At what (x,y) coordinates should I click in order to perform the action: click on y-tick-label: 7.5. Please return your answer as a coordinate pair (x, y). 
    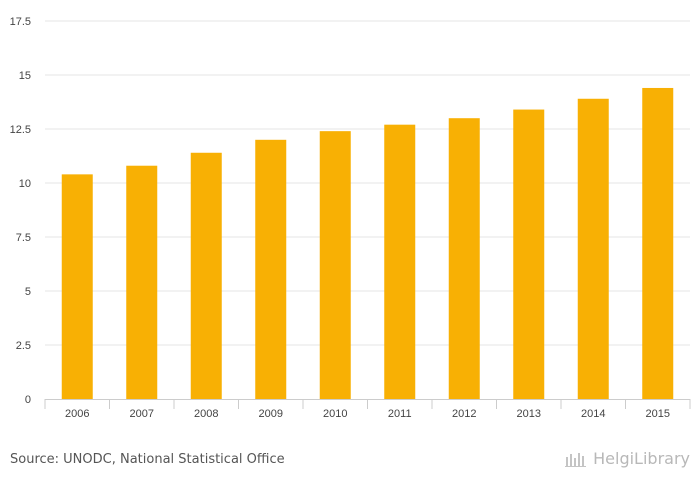
    Looking at the image, I should click on (23, 238).